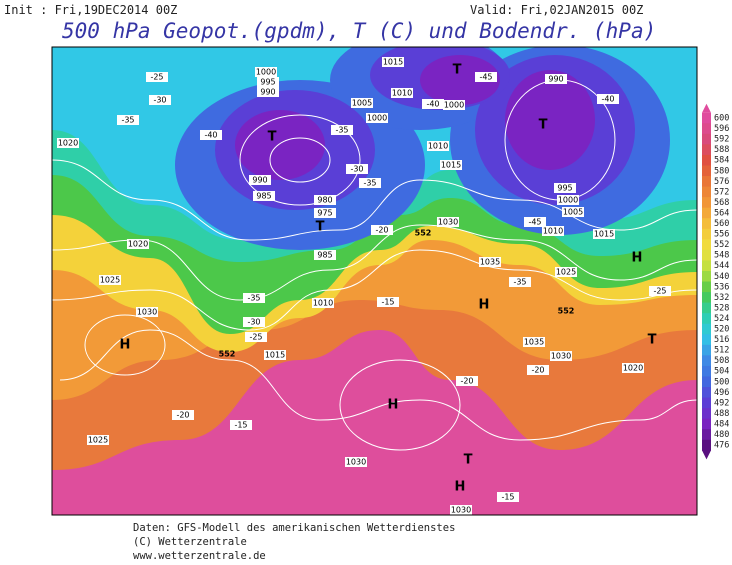 The height and width of the screenshot is (565, 732). What do you see at coordinates (254, 322) in the screenshot?
I see `temperature-label: -30` at bounding box center [254, 322].